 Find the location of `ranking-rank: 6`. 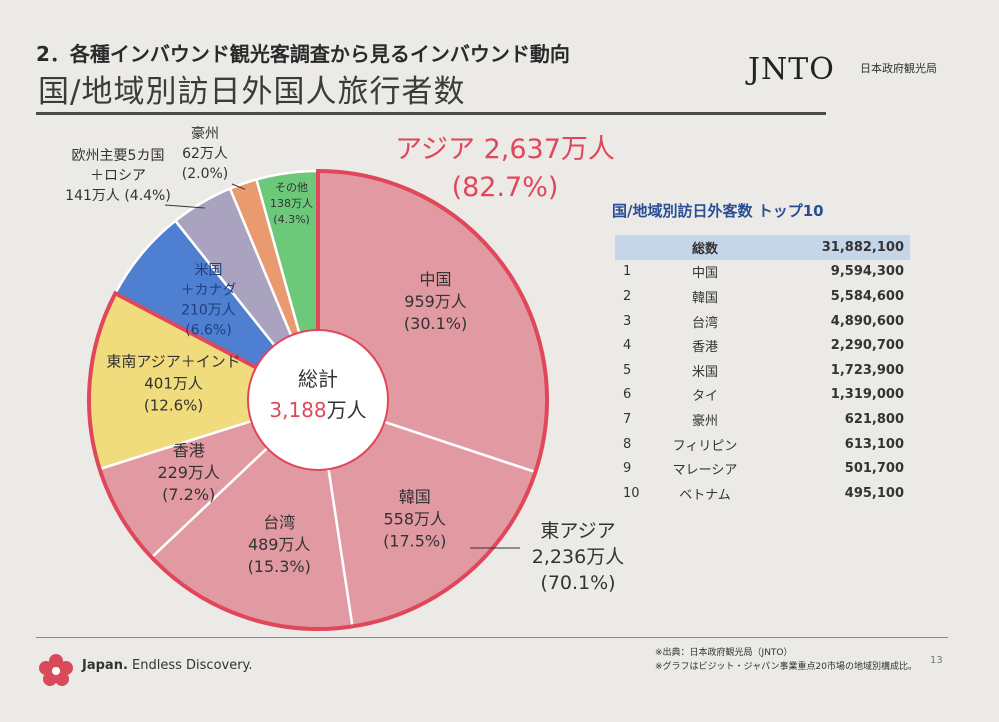

ranking-rank: 6 is located at coordinates (627, 395).